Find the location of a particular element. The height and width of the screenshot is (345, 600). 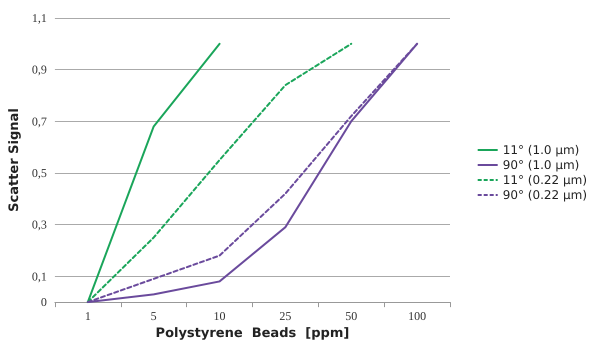

x-tick-label: 50 is located at coordinates (351, 316).